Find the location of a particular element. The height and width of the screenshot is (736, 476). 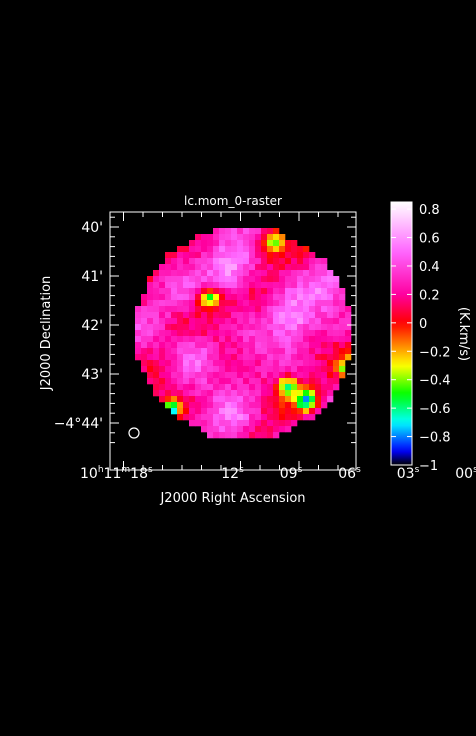

x-tick-label: 09s is located at coordinates (291, 473).